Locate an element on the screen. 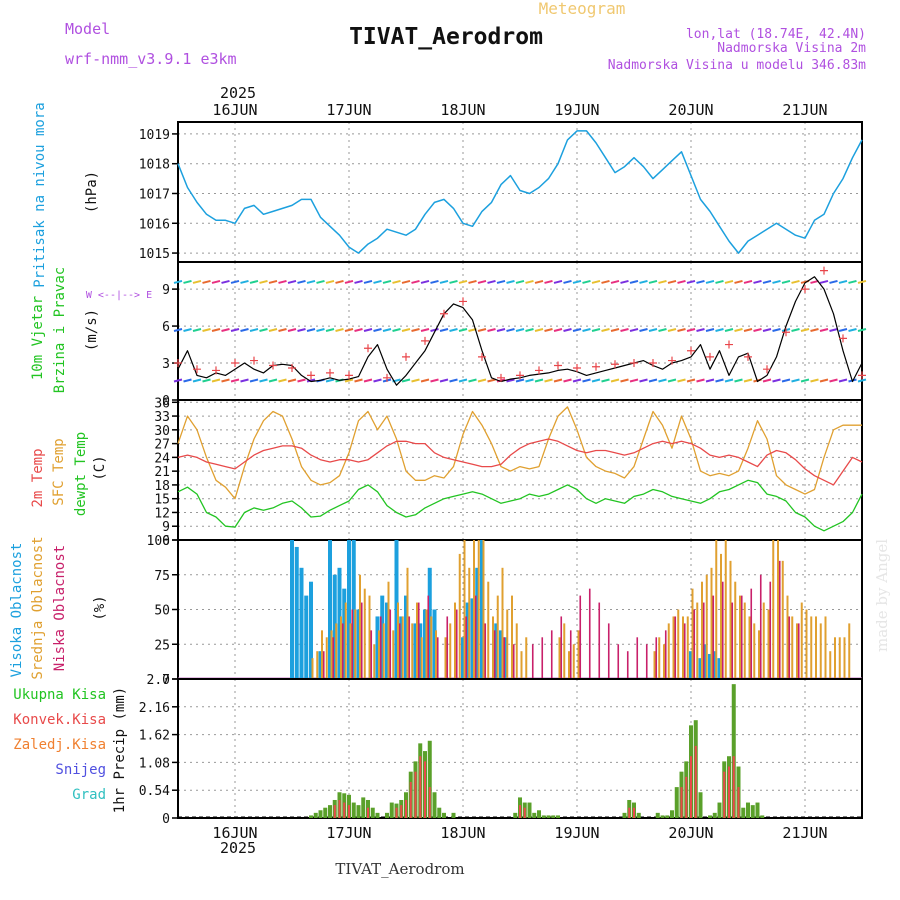  top-date-label: 18JUN is located at coordinates (462, 110).